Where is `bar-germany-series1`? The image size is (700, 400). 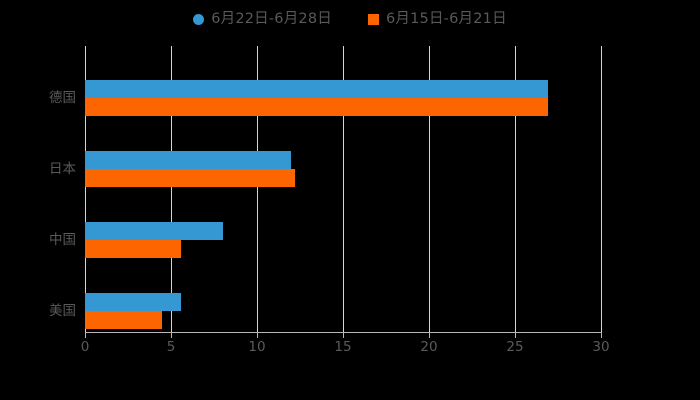 bar-germany-series1 is located at coordinates (316, 107).